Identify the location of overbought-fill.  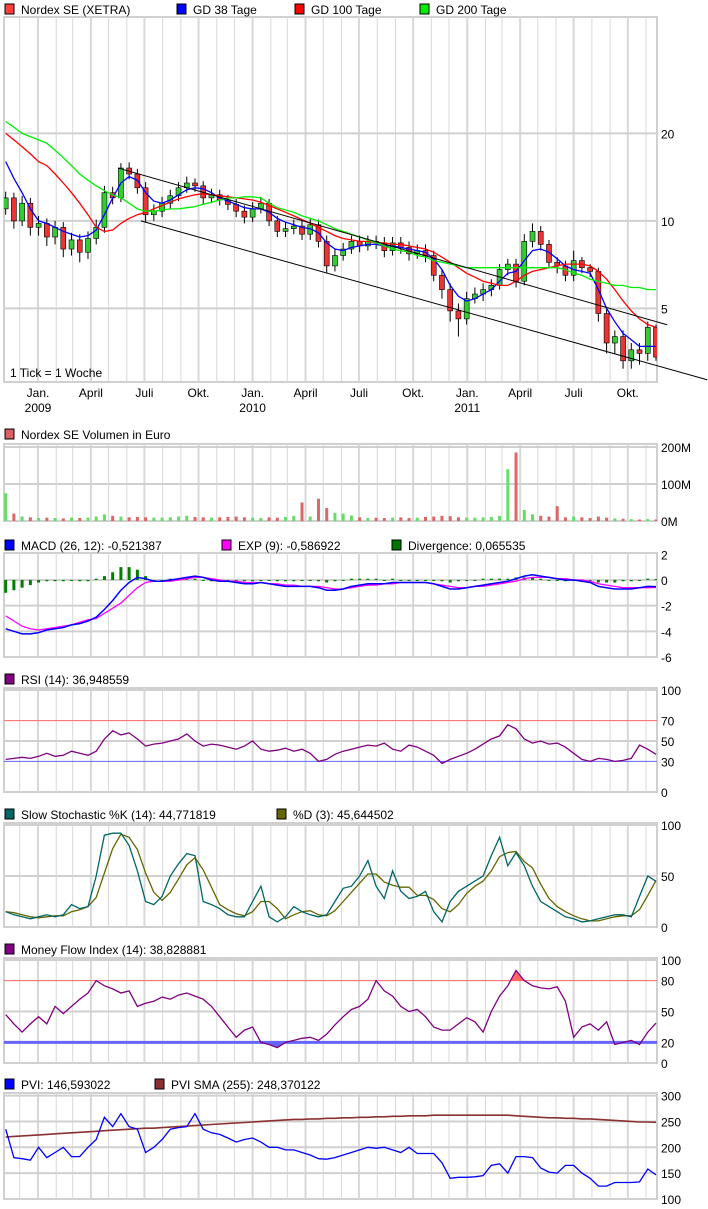
(330, 720).